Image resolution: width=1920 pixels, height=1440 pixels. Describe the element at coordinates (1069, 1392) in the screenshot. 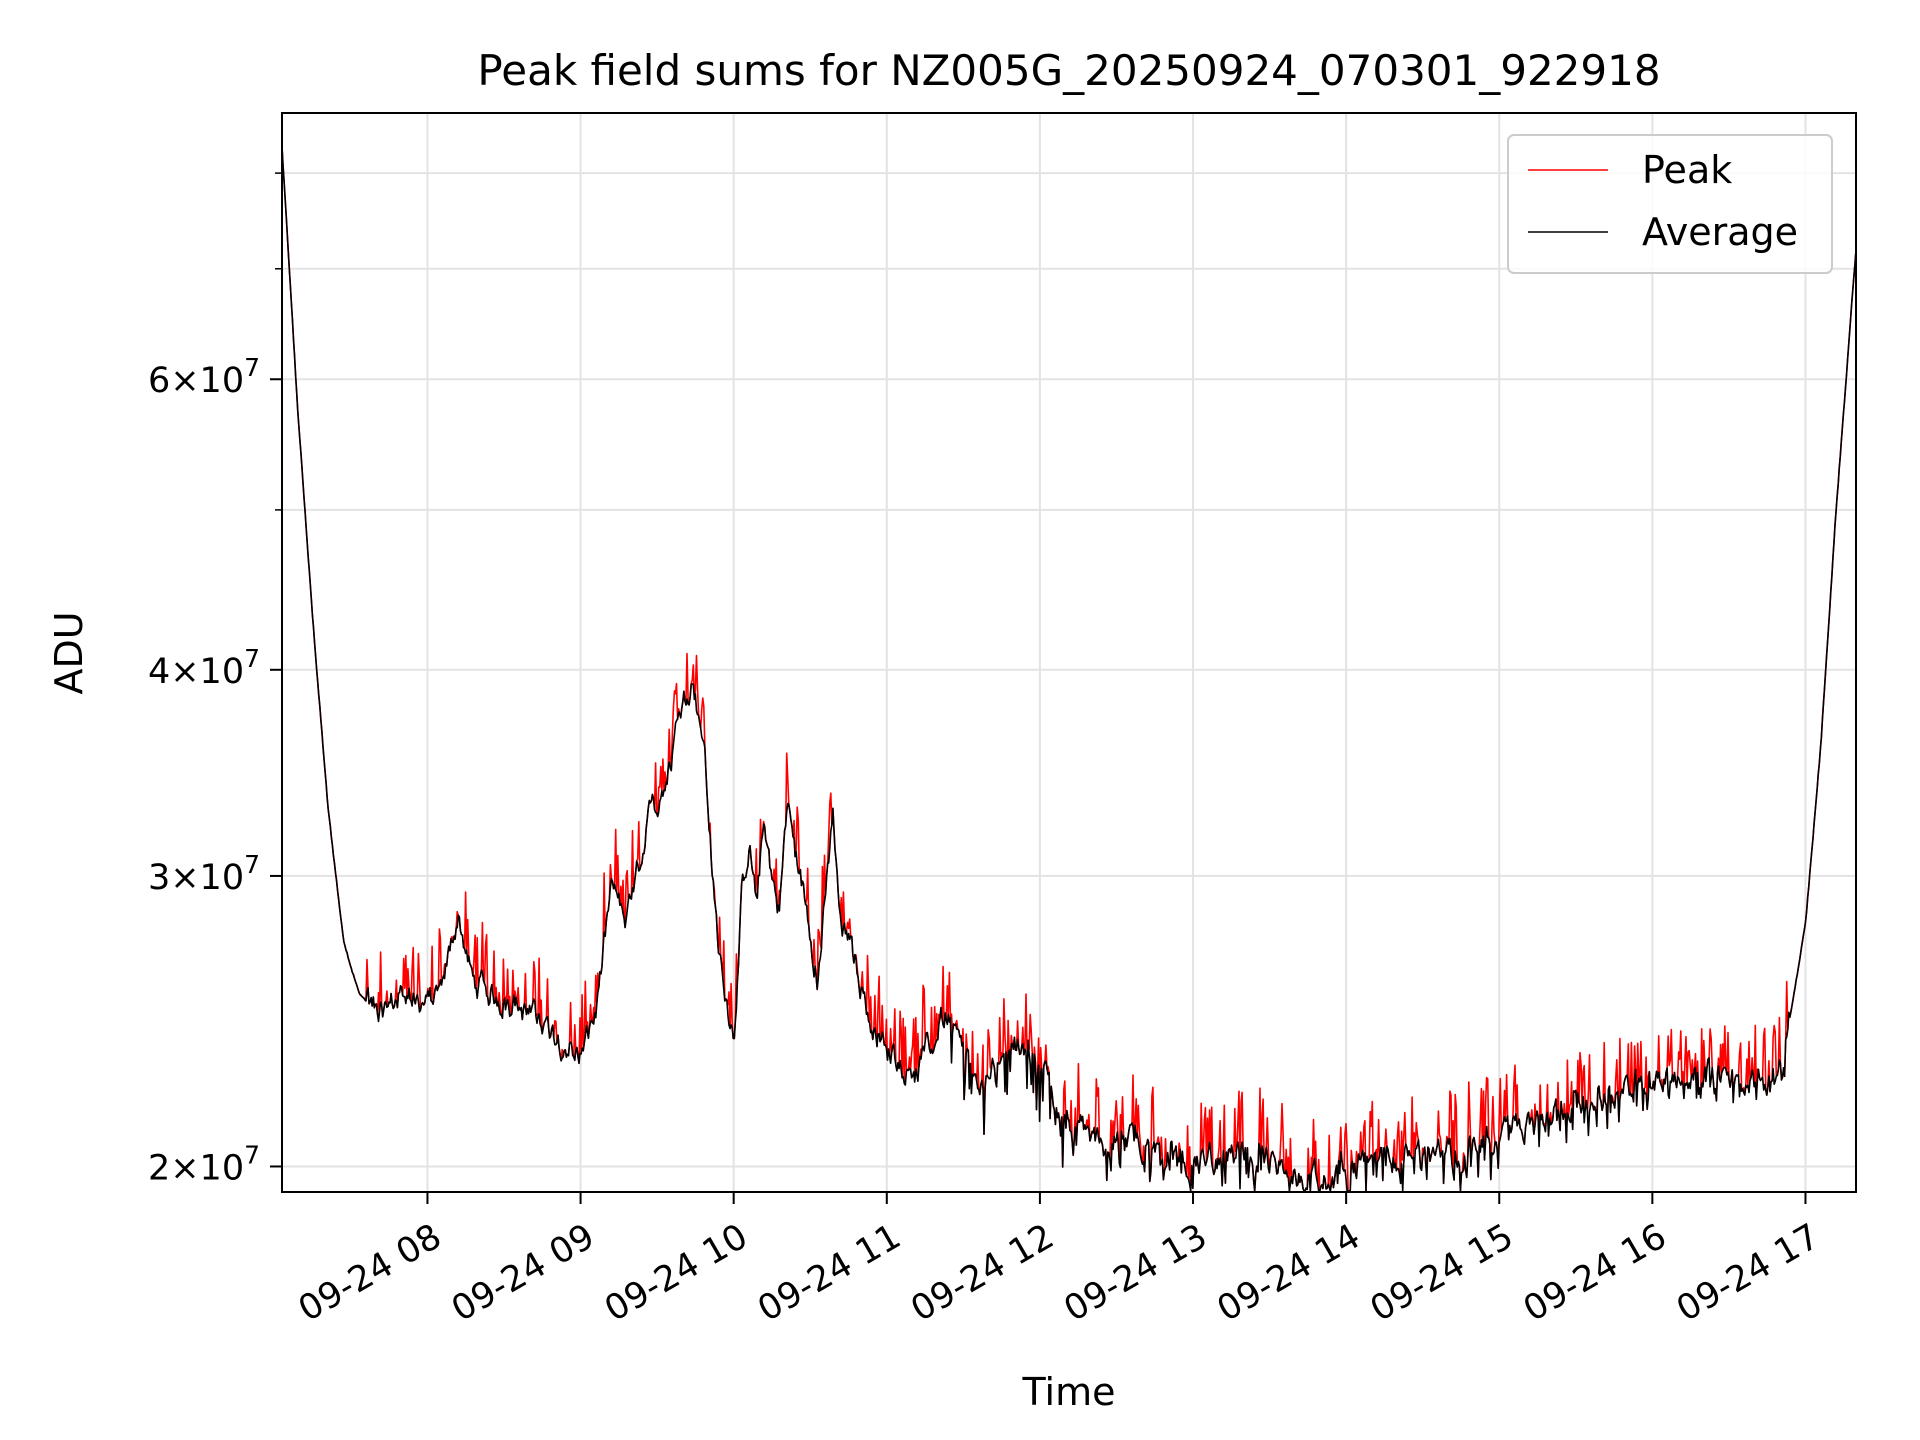

I see `x-axis-label: Time` at that location.